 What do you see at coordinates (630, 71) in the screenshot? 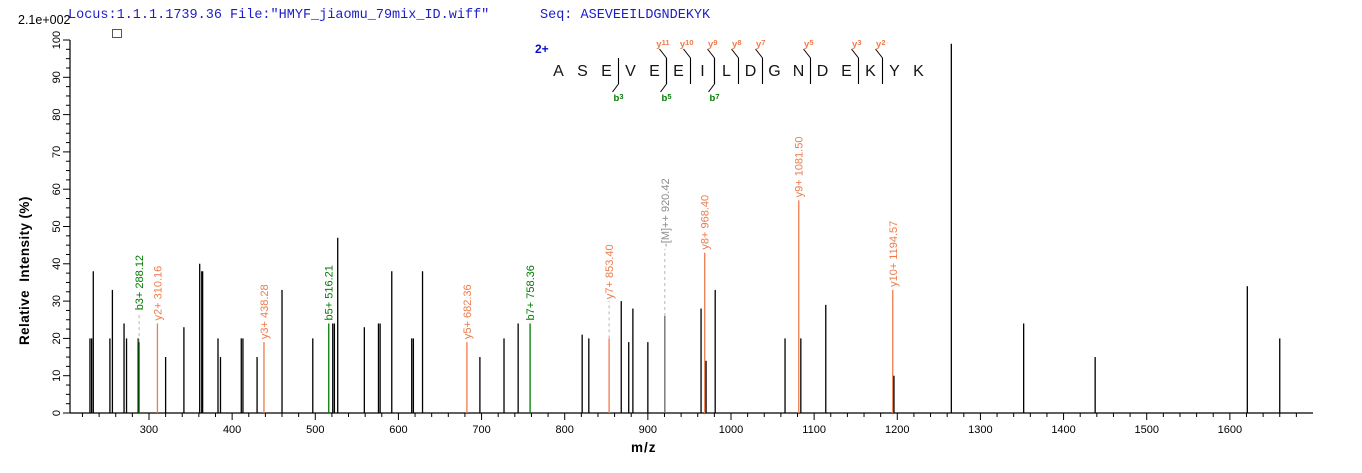
I see `sequence-residue: V` at bounding box center [630, 71].